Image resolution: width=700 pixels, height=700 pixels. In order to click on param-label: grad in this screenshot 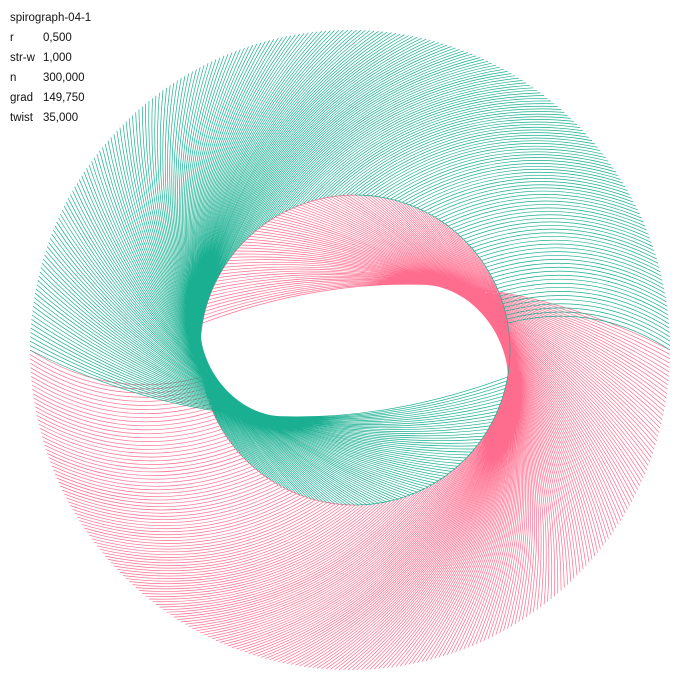, I will do `click(22, 98)`.